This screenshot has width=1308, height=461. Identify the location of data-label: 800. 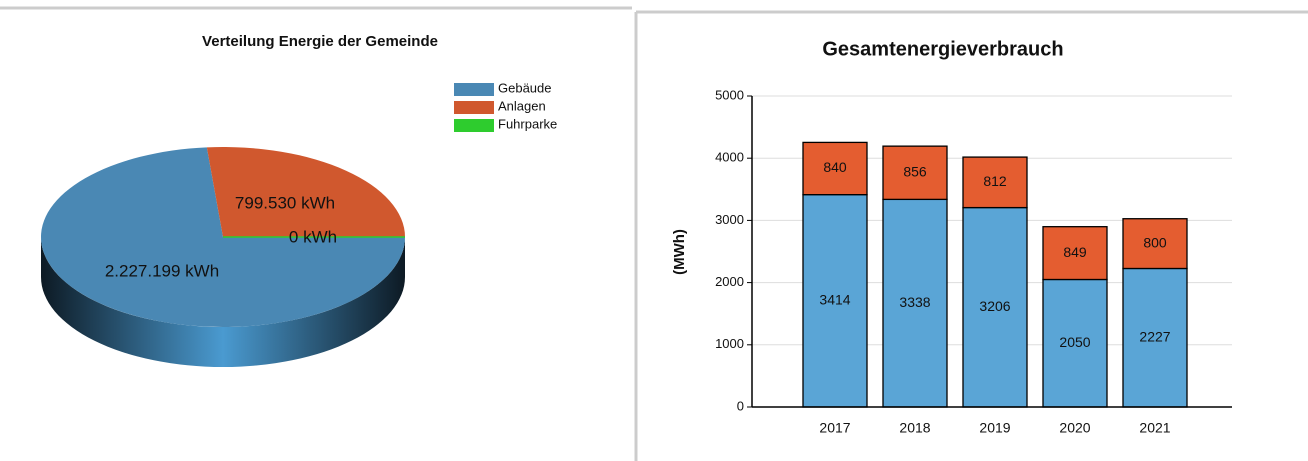
(1155, 242).